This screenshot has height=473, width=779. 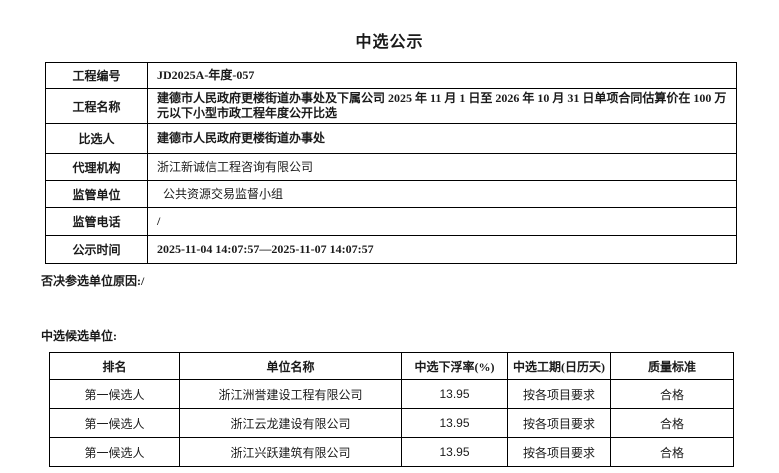 I want to click on candidate-row: 第一候选人 浙江兴跃建筑有限公司 13.95 按各项目要求 合格, so click(x=391, y=452).